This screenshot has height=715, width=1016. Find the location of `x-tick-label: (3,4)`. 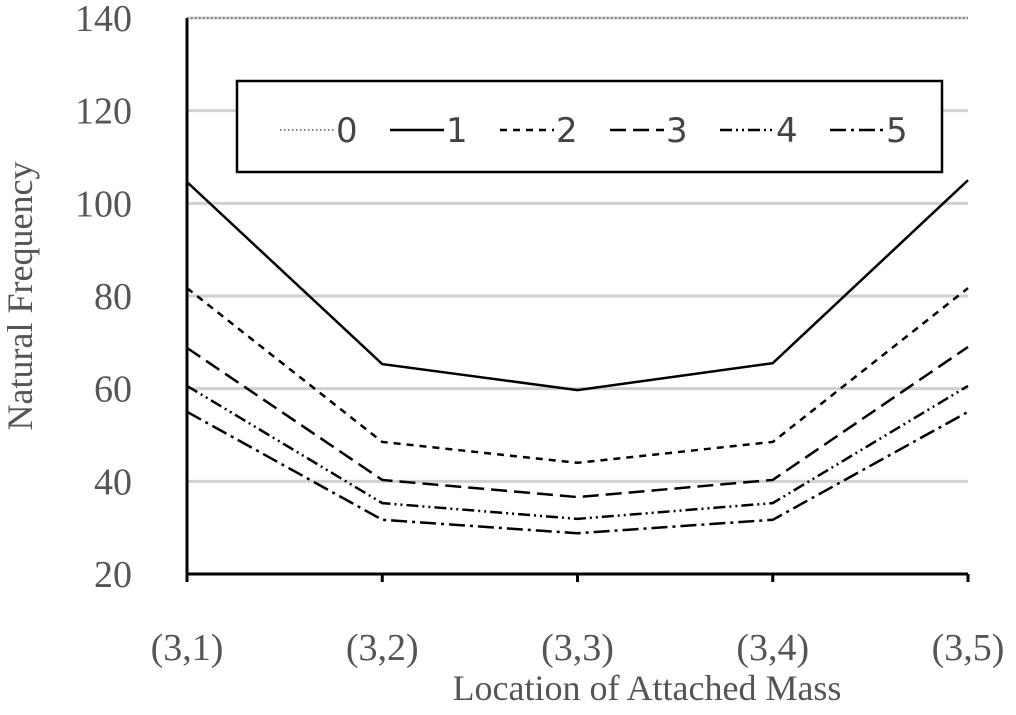

x-tick-label: (3,4) is located at coordinates (772, 648).